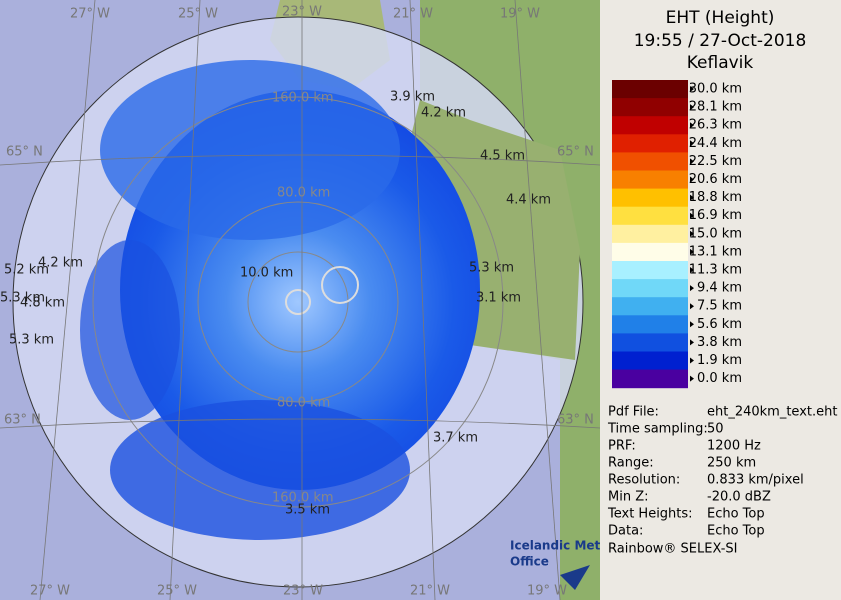 This screenshot has width=841, height=600. Describe the element at coordinates (628, 497) in the screenshot. I see `info-key: Min Z:` at that location.